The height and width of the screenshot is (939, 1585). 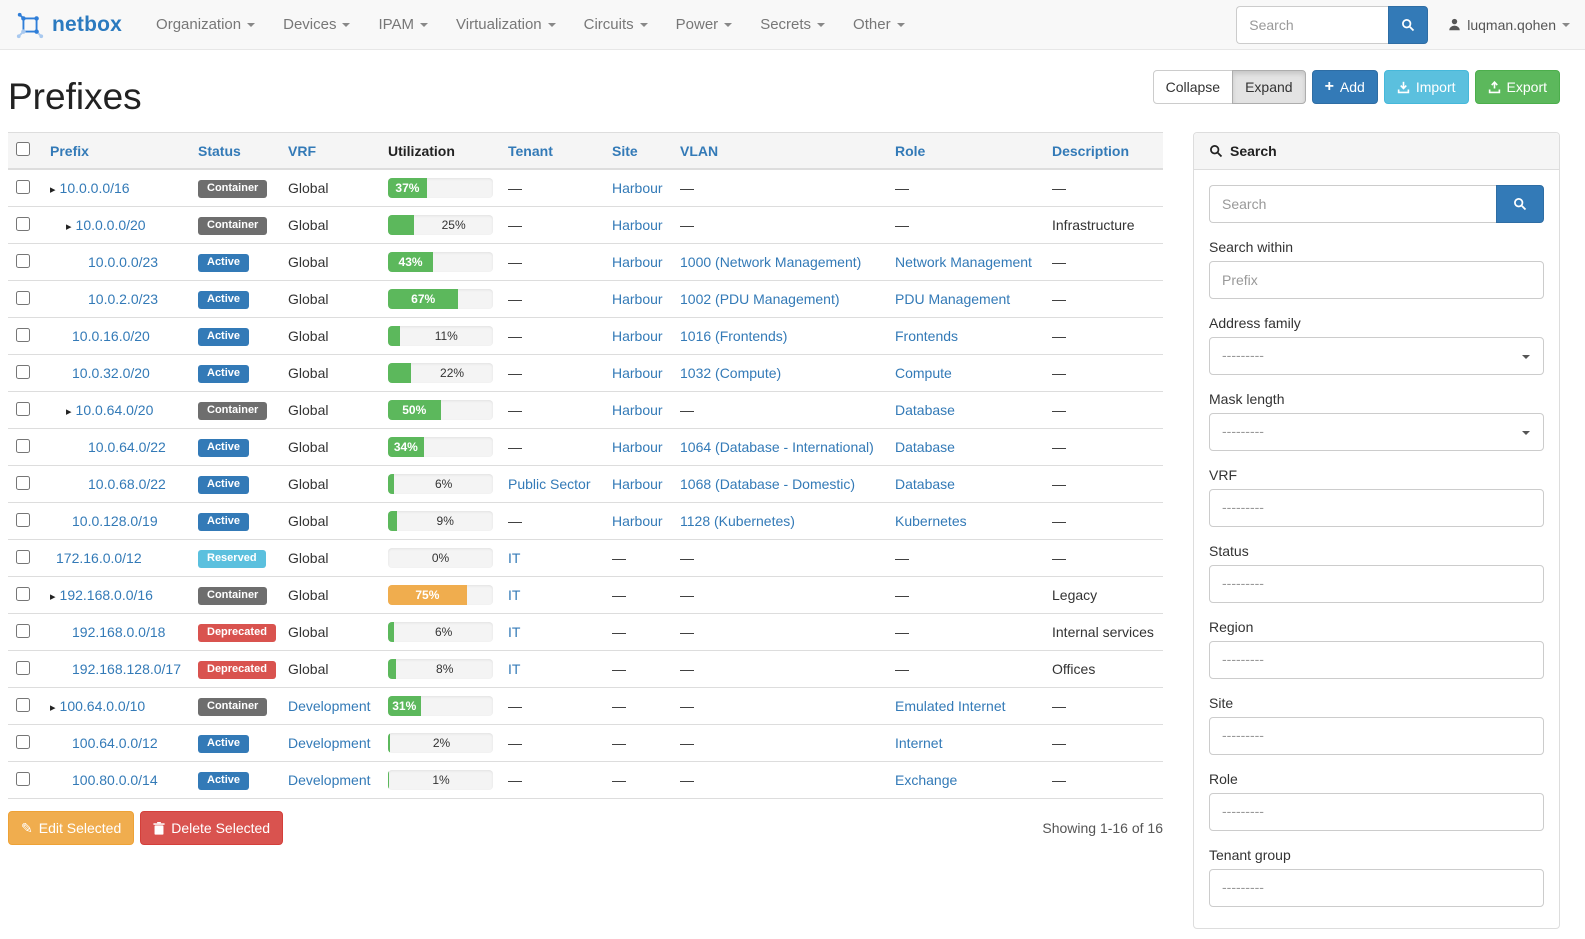 What do you see at coordinates (1243, 811) in the screenshot?
I see `filter-select-value: ---------` at bounding box center [1243, 811].